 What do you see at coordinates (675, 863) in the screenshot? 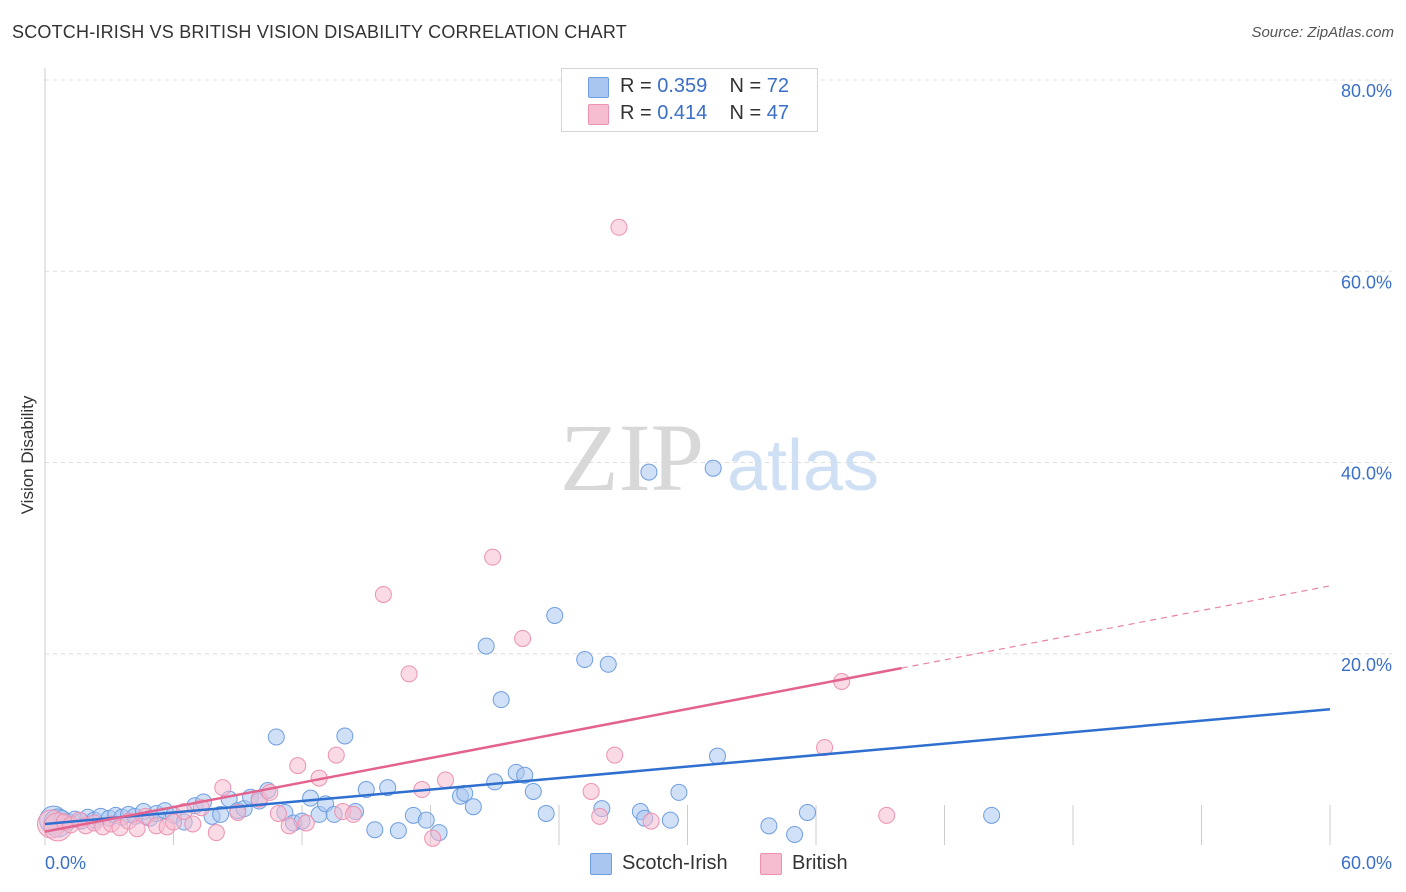
I see `scotch-irish-legend-label: Scotch-Irish` at bounding box center [675, 863].